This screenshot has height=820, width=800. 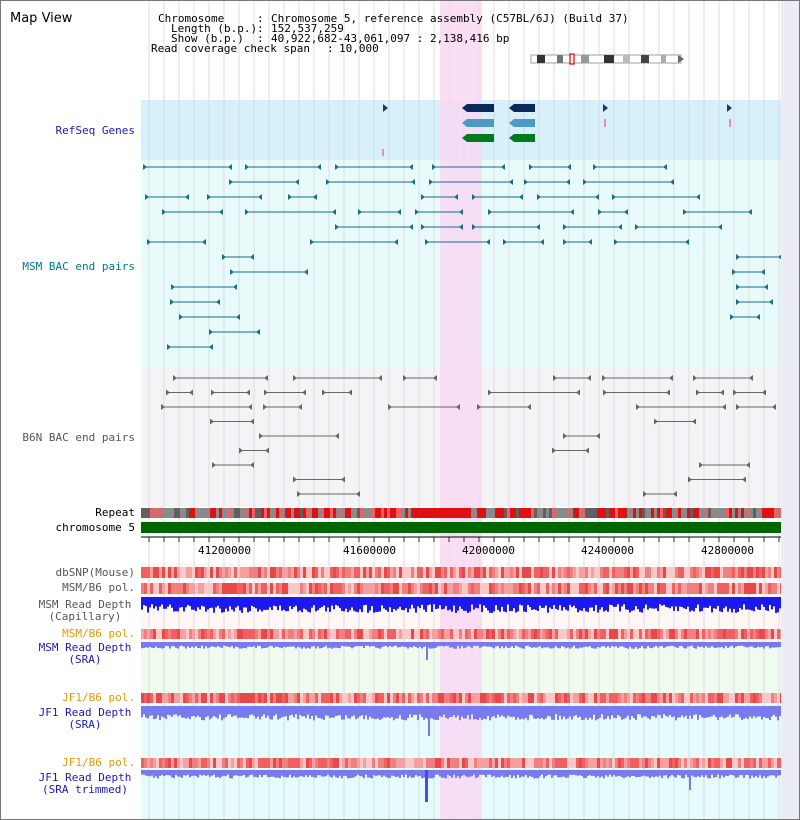 I want to click on track-label-jf1-pol-2: JF1/B6 pol., so click(x=98, y=762).